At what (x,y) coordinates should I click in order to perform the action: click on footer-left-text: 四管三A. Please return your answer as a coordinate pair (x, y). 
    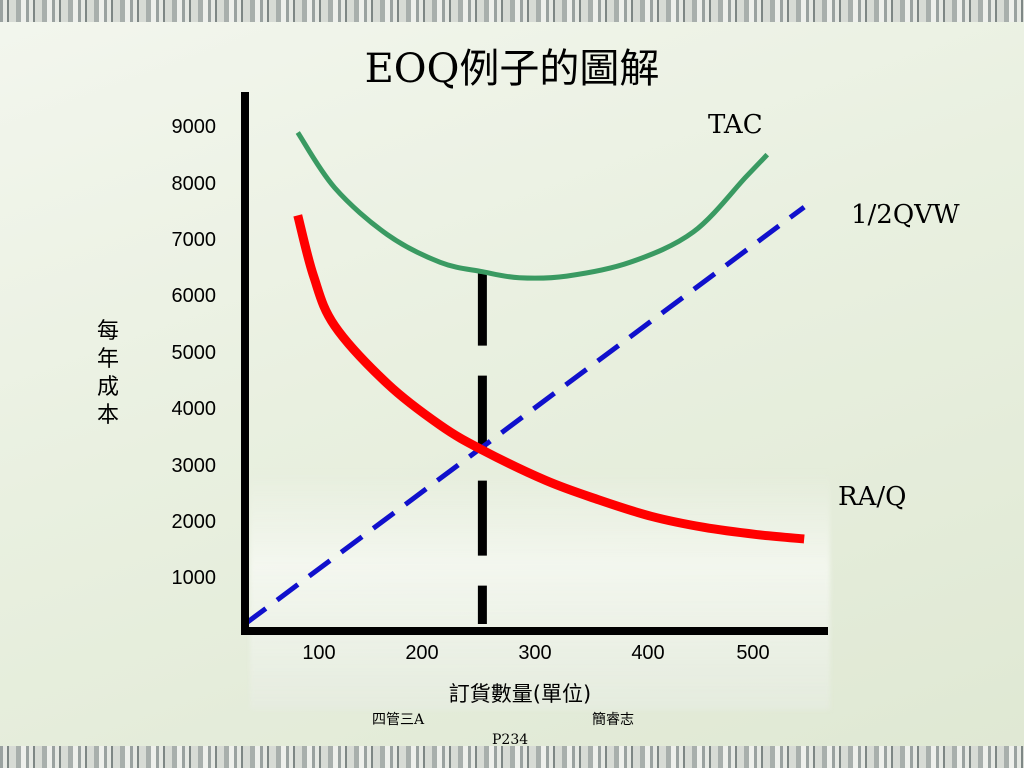
    Looking at the image, I should click on (398, 720).